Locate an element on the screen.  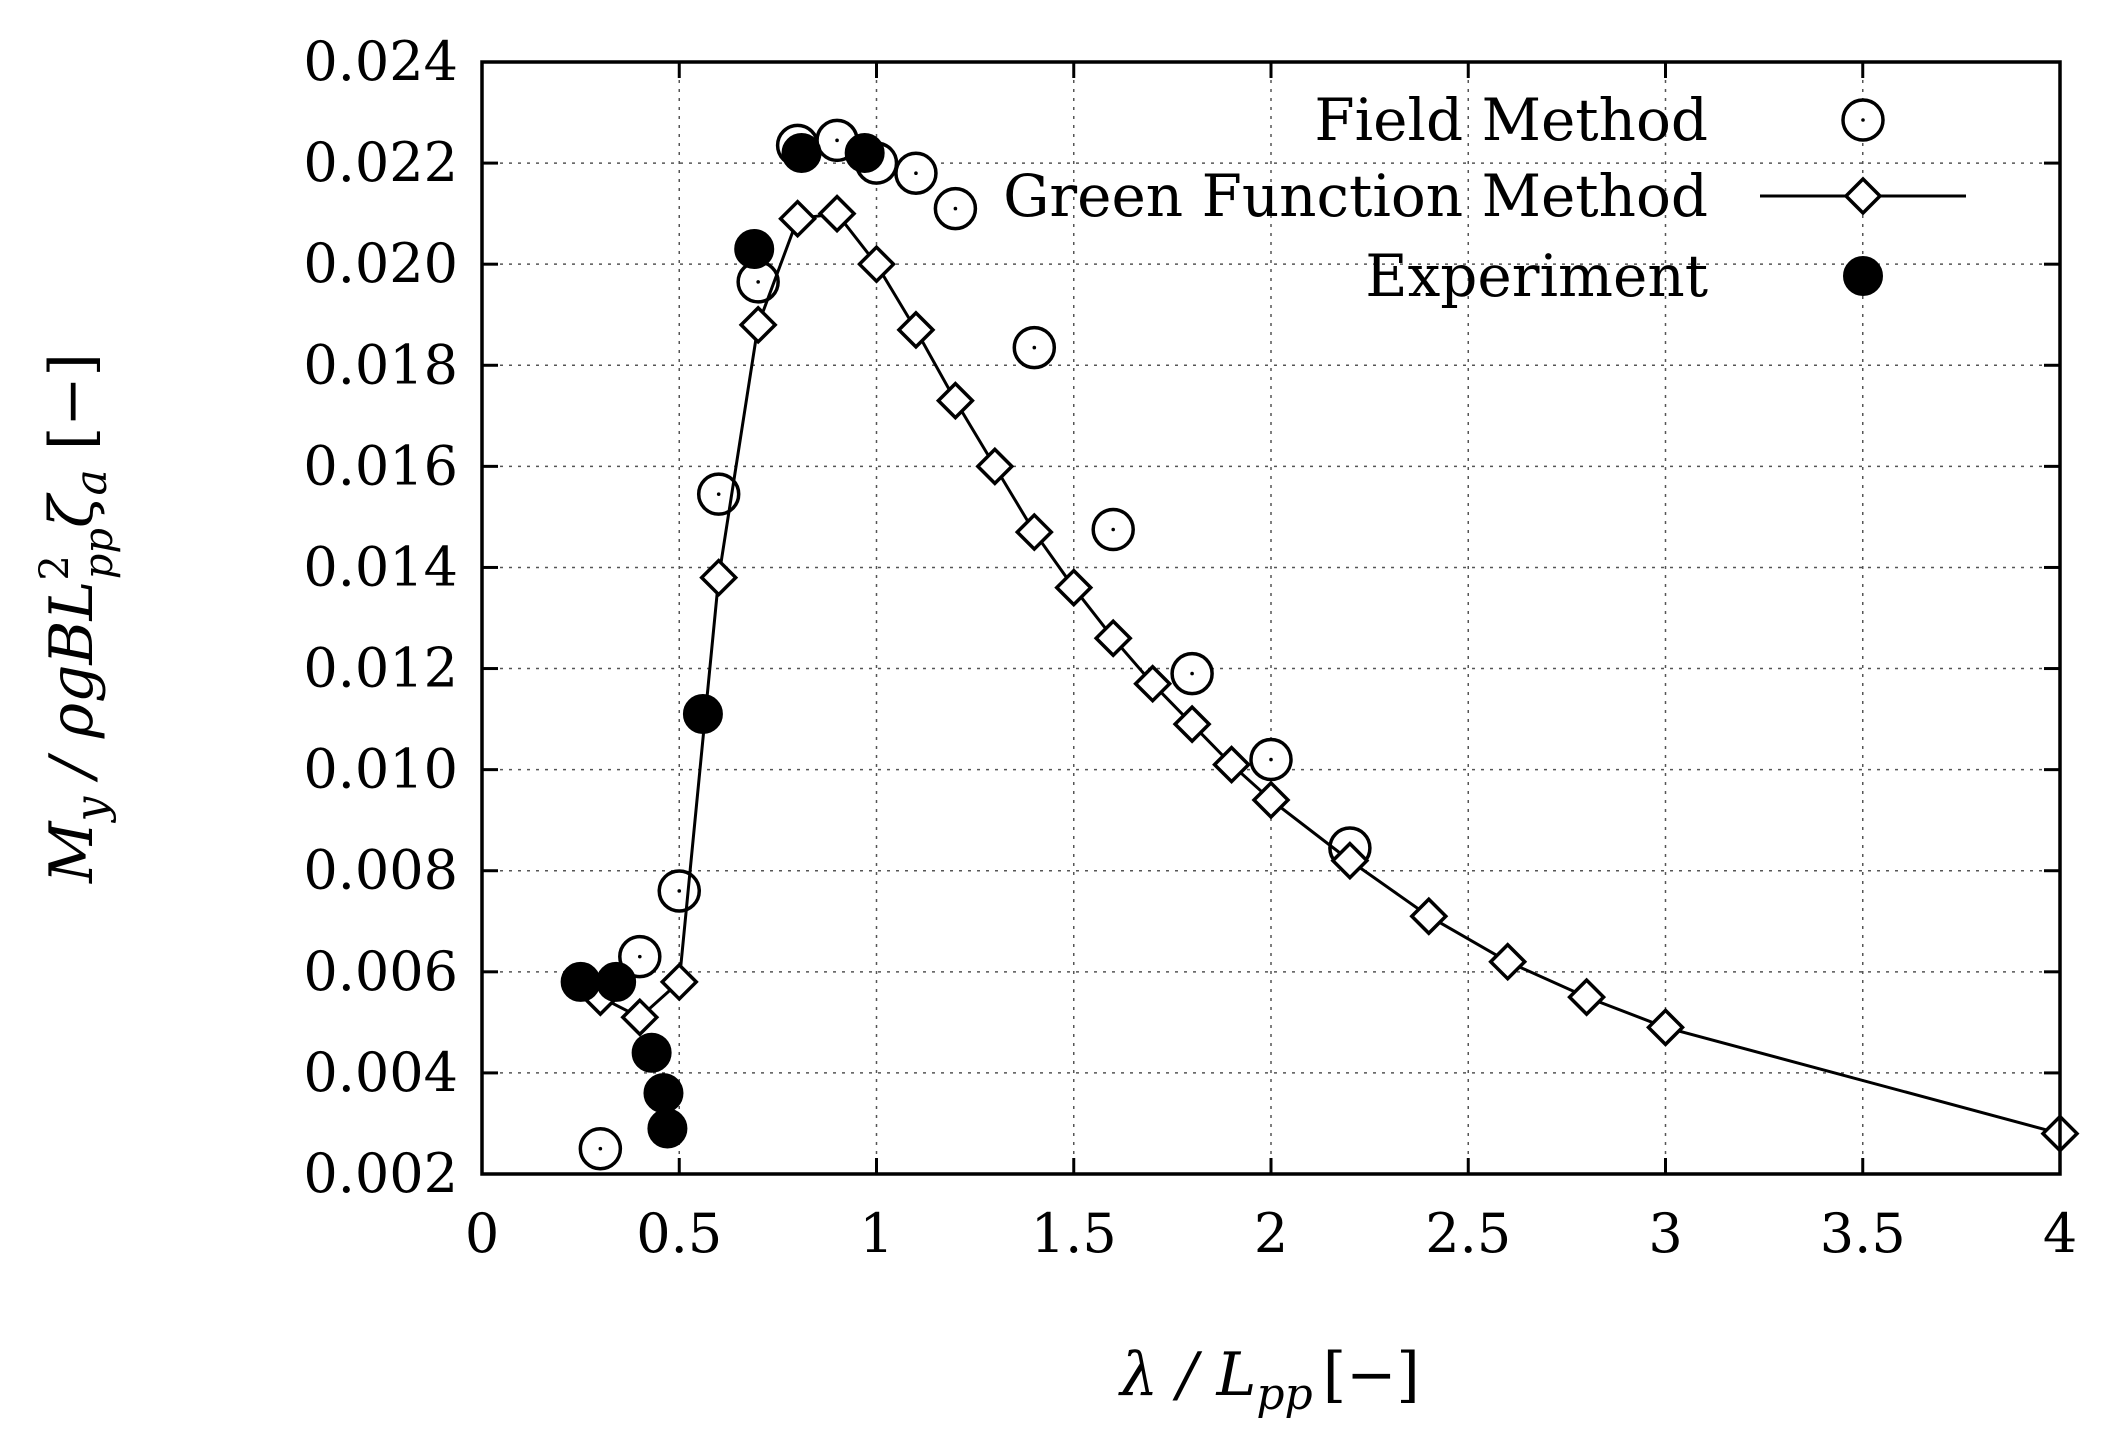
x-axis-label: λ / Lpp [−] is located at coordinates (1269, 1380).